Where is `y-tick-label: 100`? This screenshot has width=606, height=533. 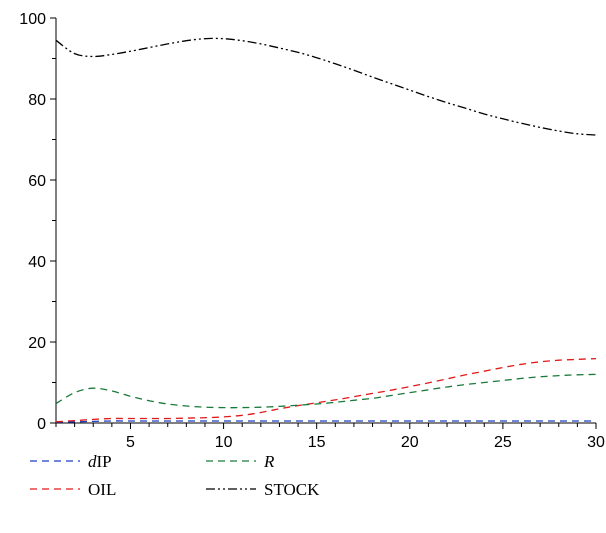 y-tick-label: 100 is located at coordinates (32, 19).